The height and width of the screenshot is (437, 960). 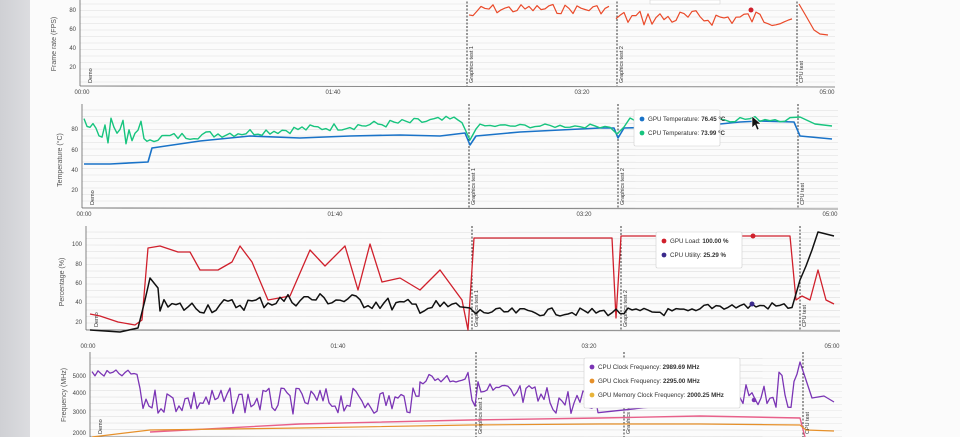 I want to click on tooltip-value: 2000.25 MHz, so click(x=705, y=395).